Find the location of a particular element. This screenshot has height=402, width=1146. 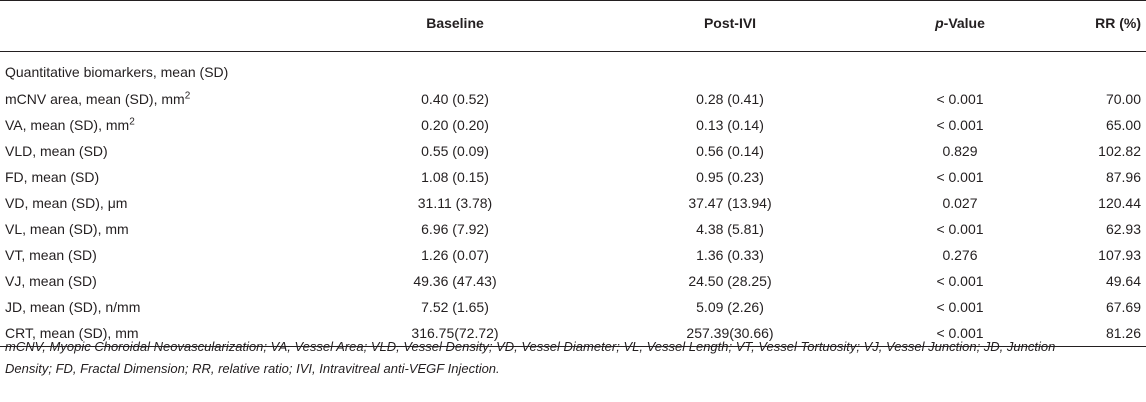

row-label: mCNV area, mean (SD), mm2 is located at coordinates (170, 99).